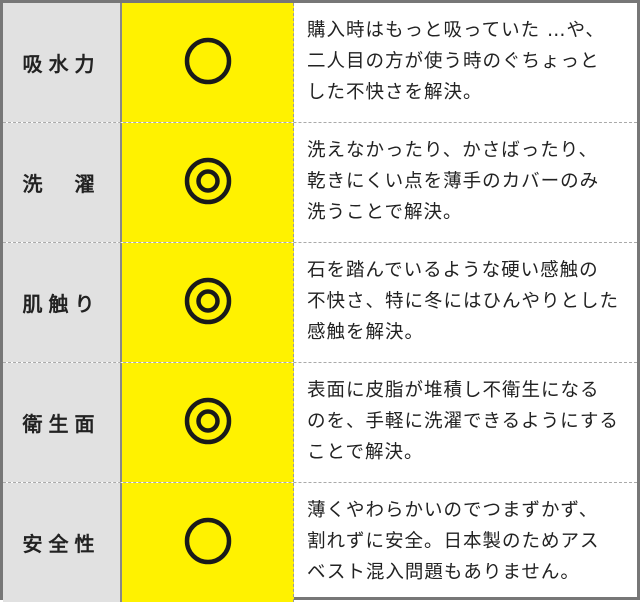 This screenshot has height=602, width=640. What do you see at coordinates (453, 510) in the screenshot?
I see `description-line: 薄くやわらかいのでつまずかず、` at bounding box center [453, 510].